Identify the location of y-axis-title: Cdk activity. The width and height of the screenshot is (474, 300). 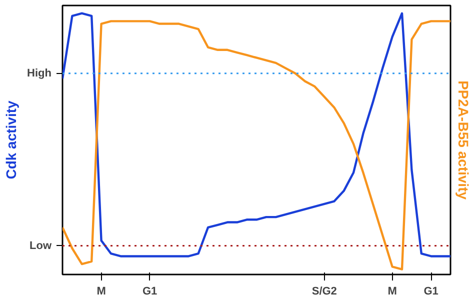
(11, 140).